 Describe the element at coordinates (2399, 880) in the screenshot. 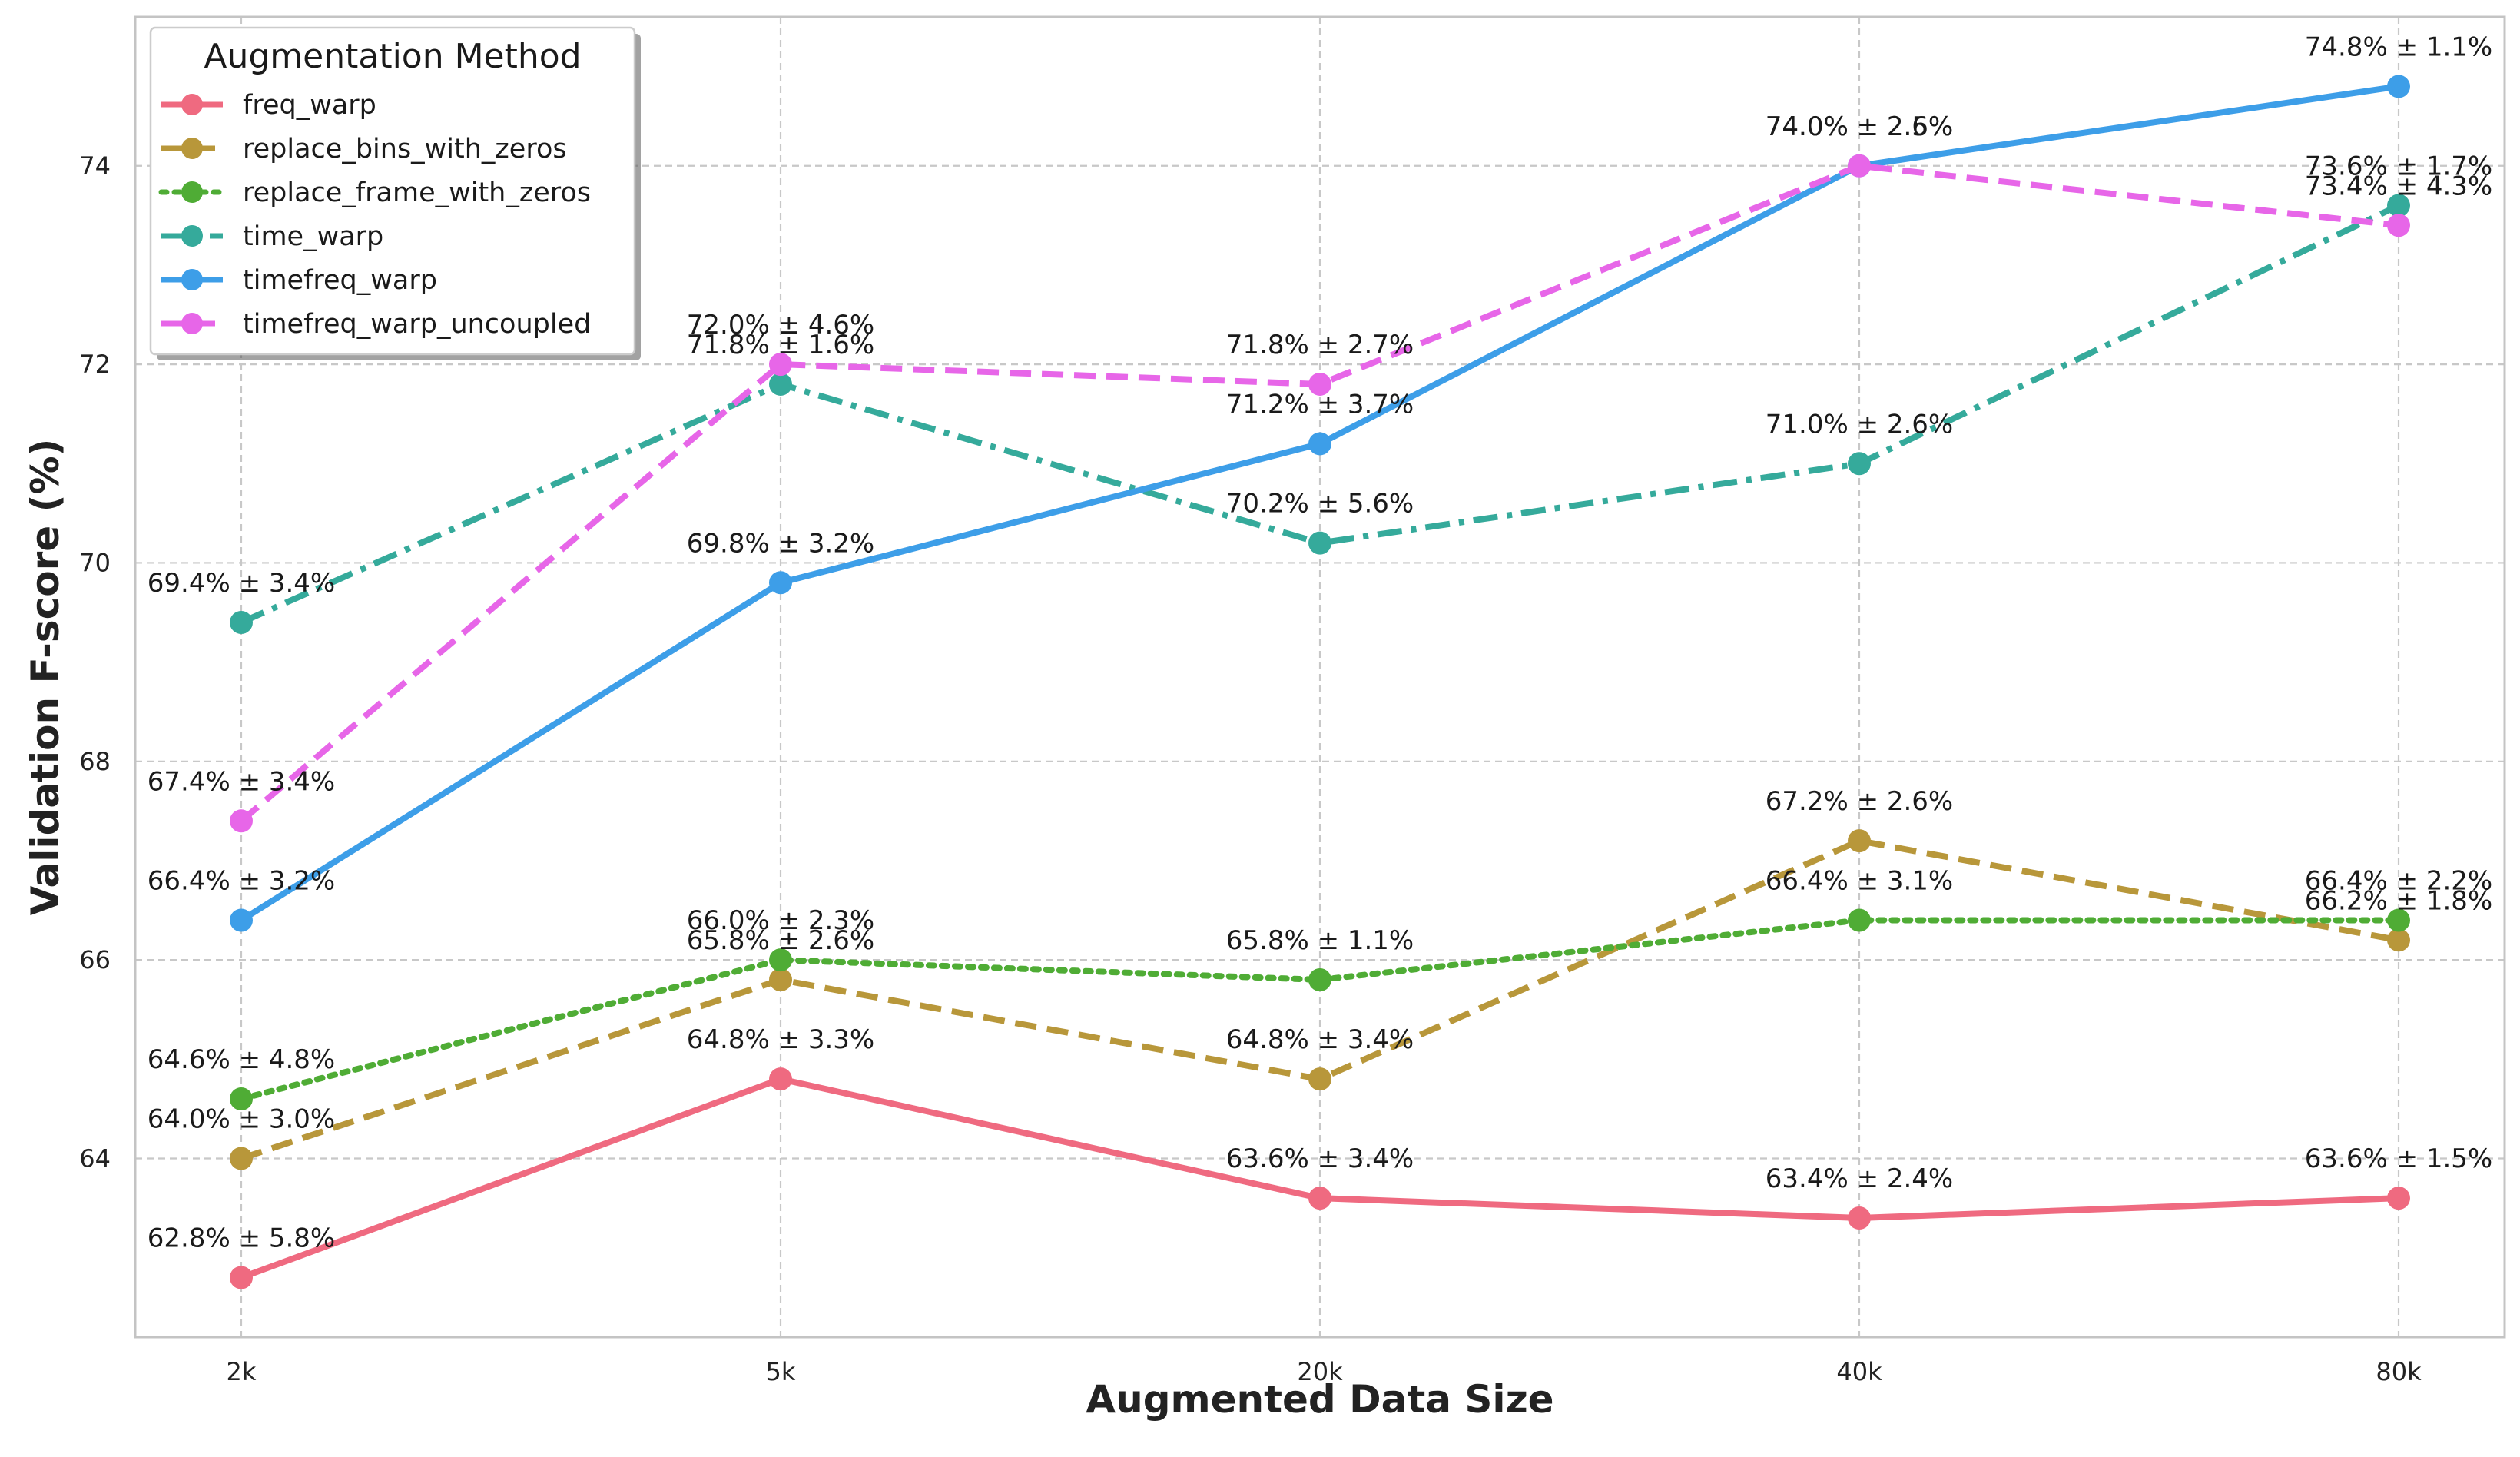

I see `data-label: 66.4% ± 2.2%` at that location.